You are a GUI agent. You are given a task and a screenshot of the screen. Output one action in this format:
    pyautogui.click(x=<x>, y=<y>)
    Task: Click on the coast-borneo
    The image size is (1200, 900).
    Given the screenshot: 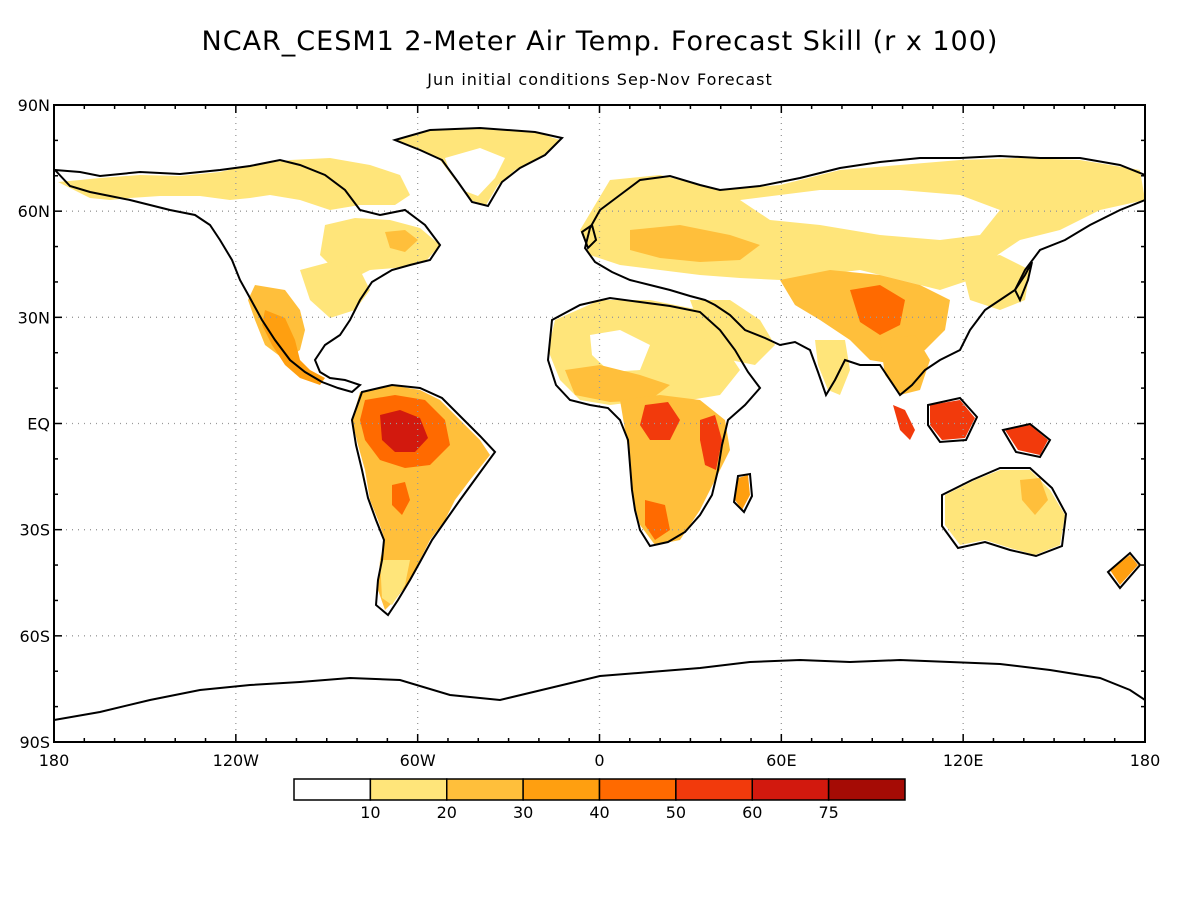 What is the action you would take?
    pyautogui.click(x=953, y=420)
    